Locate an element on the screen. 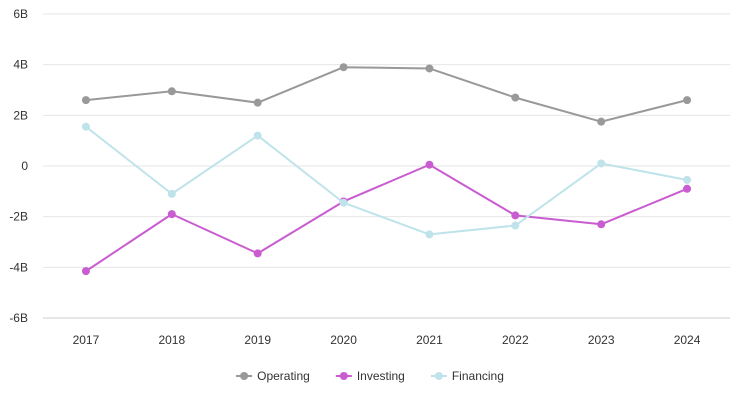 The height and width of the screenshot is (409, 740). y-tick-label: -2B is located at coordinates (18, 217).